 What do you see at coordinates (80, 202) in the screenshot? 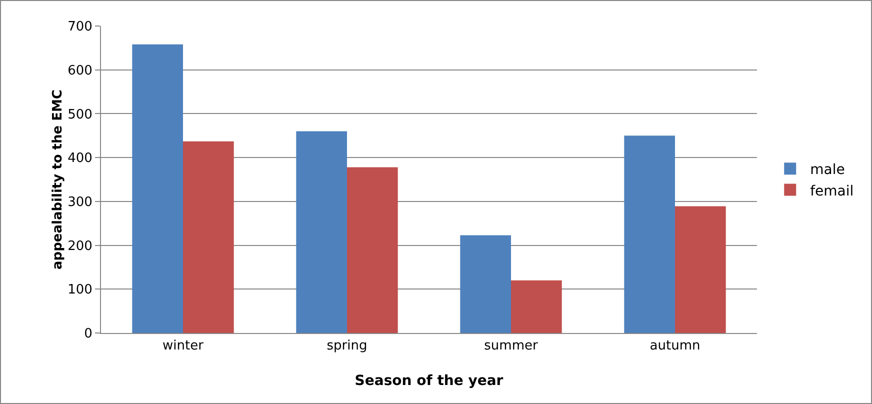
I see `y-tick-label: 300` at bounding box center [80, 202].